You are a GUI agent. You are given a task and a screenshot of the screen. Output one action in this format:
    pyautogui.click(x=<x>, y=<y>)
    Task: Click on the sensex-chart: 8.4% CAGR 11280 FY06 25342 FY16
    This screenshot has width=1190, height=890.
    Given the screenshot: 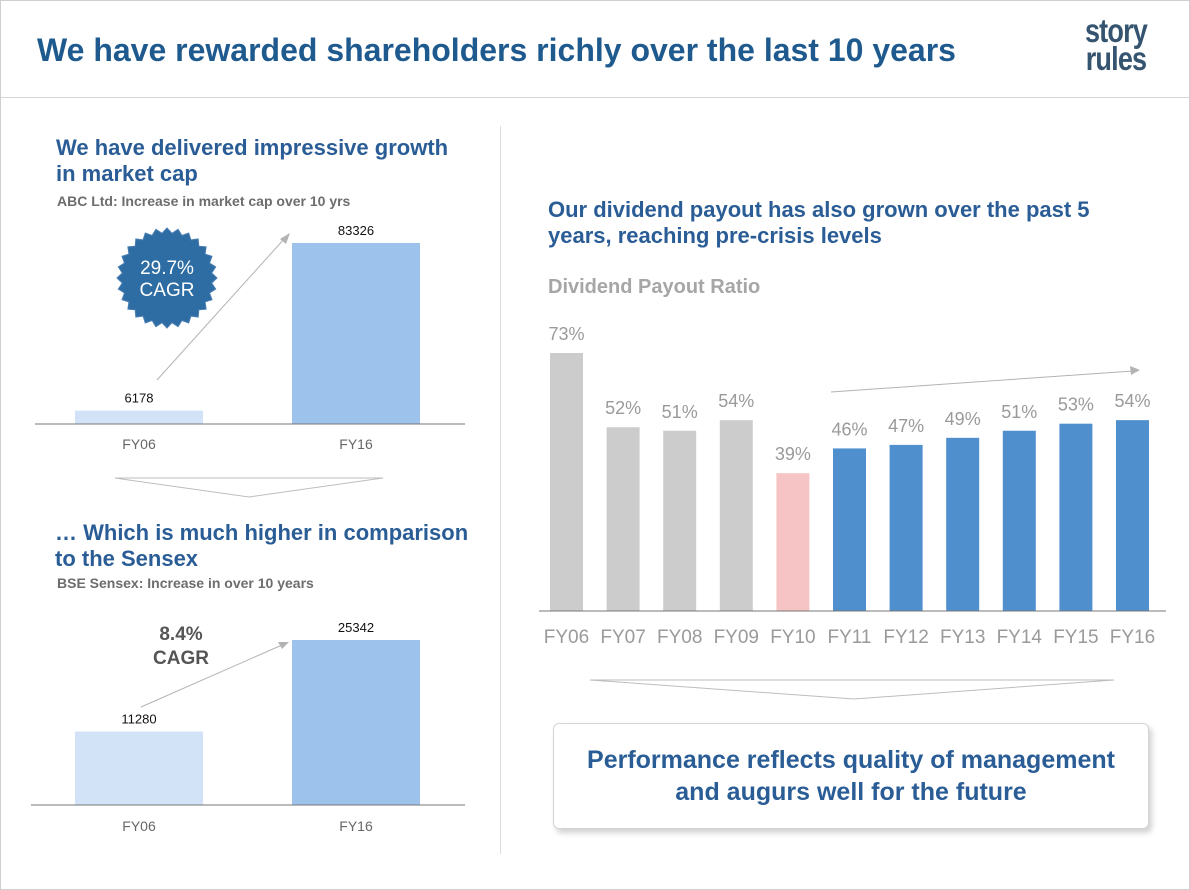 What is the action you would take?
    pyautogui.click(x=248, y=727)
    